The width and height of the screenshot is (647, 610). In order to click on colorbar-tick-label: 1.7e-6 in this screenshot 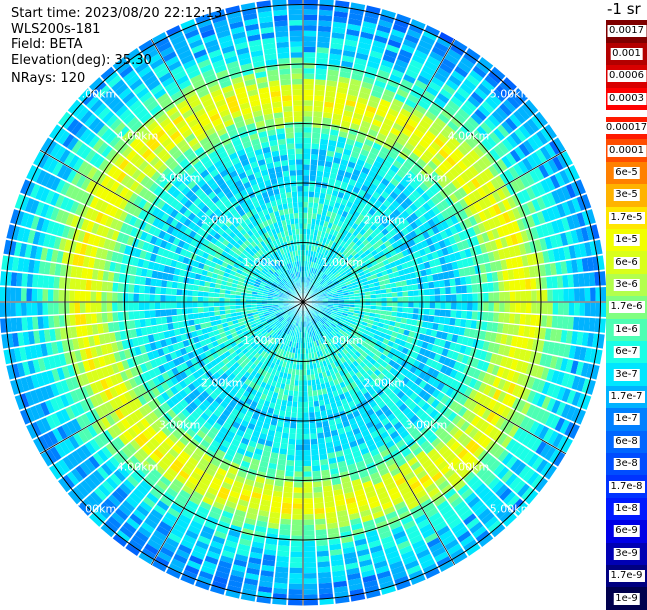, I will do `click(626, 307)`.